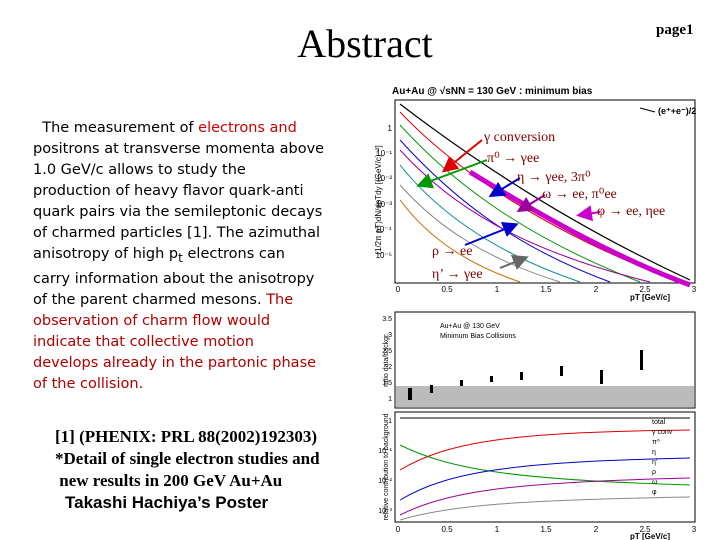 This screenshot has height=540, width=720. What do you see at coordinates (470, 326) in the screenshot?
I see `panel-text: Au+Au @ 130 GeV` at bounding box center [470, 326].